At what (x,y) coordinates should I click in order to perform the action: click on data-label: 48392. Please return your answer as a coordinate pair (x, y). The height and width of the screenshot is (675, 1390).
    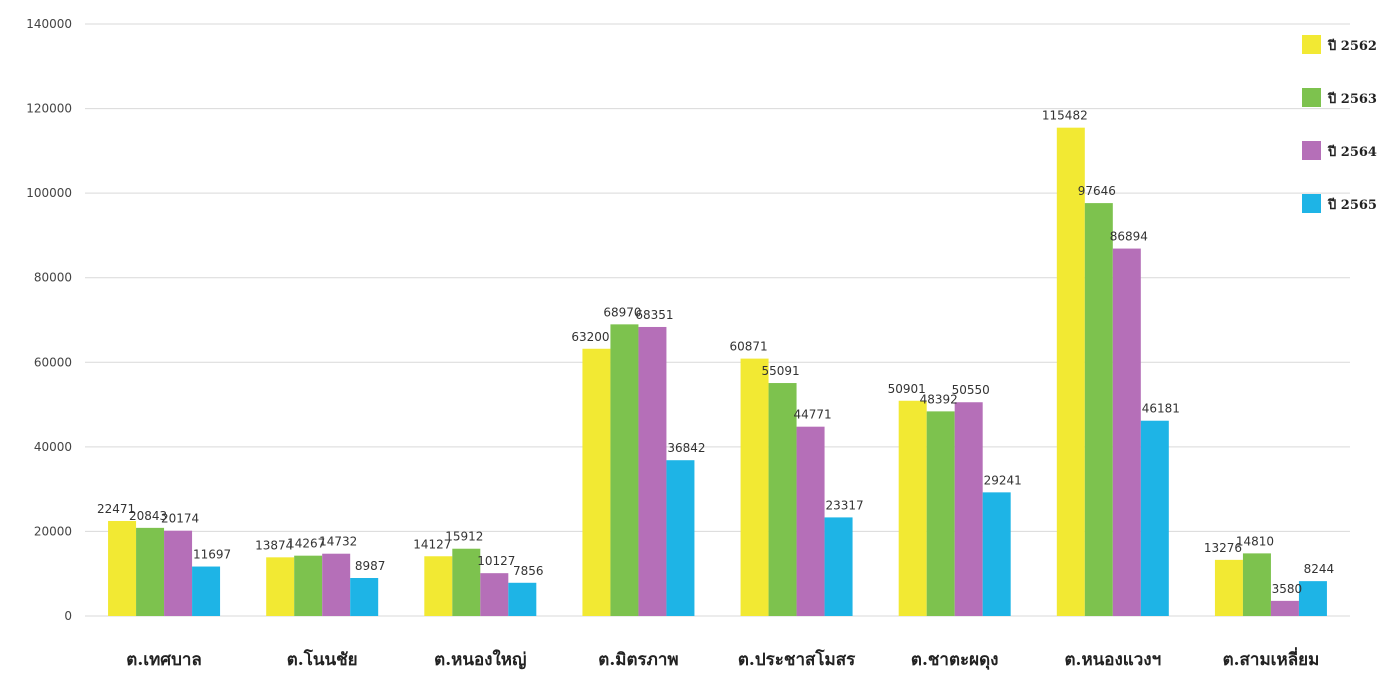
    Looking at the image, I should click on (939, 399).